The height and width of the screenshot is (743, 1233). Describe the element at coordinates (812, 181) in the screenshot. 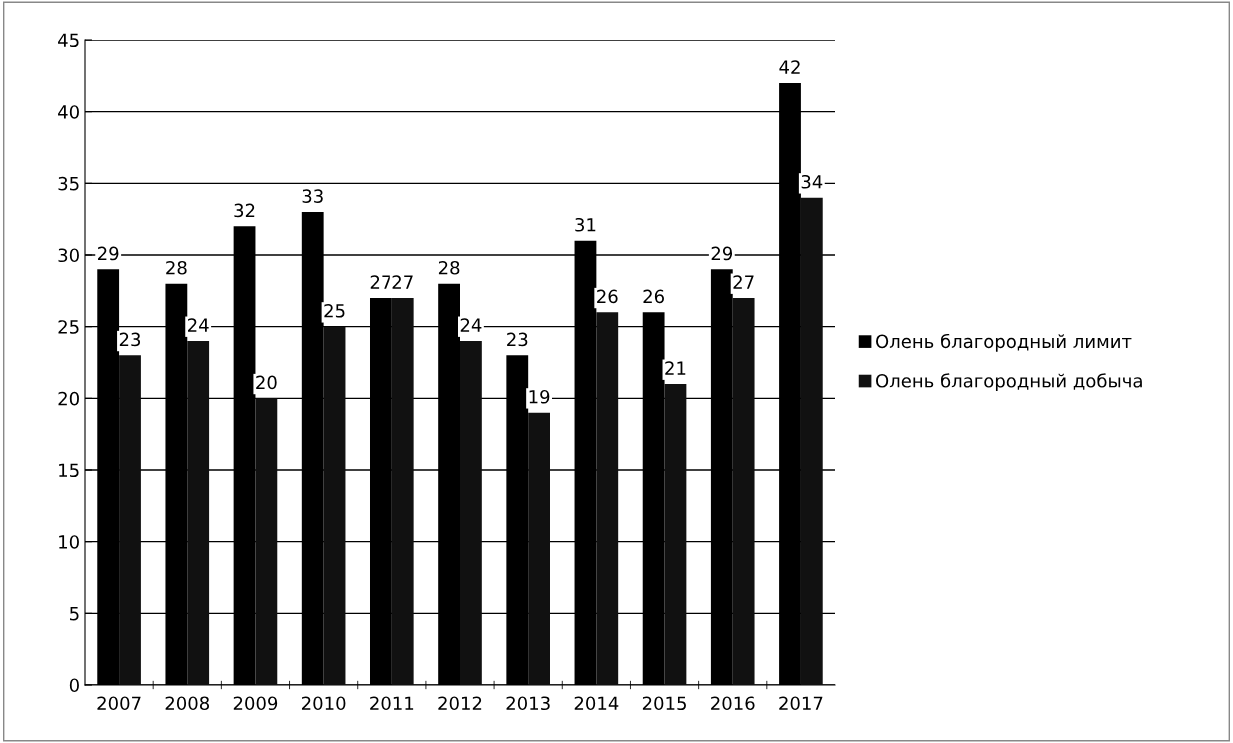

I see `data-label: 34` at that location.